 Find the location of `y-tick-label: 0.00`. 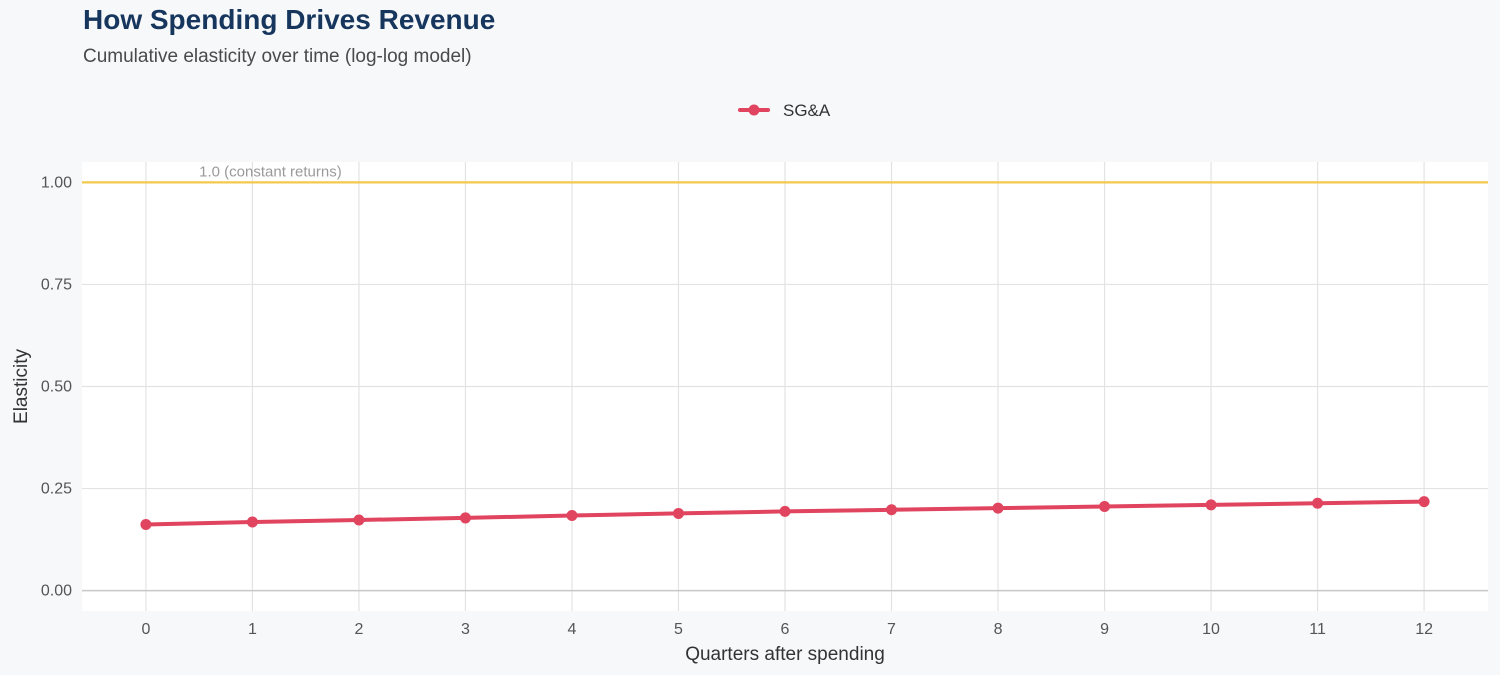

y-tick-label: 0.00 is located at coordinates (56, 591).